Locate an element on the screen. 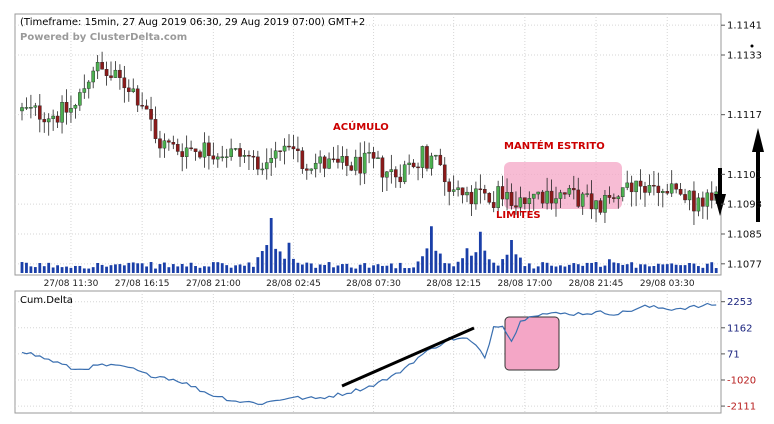  delta-tick-label: 2253 is located at coordinates (739, 302).